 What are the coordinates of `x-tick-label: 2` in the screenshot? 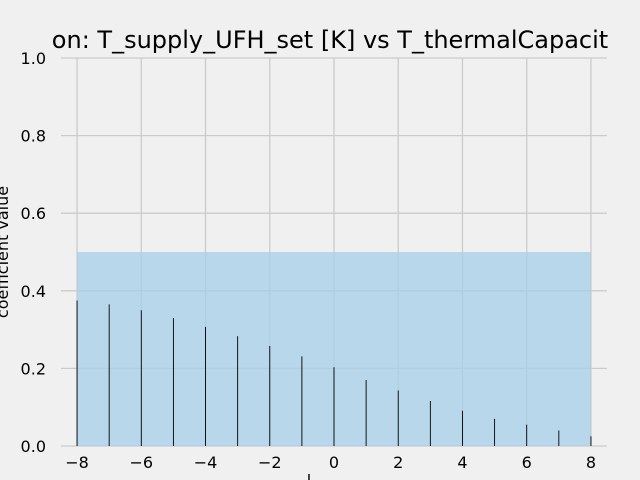 It's located at (398, 462).